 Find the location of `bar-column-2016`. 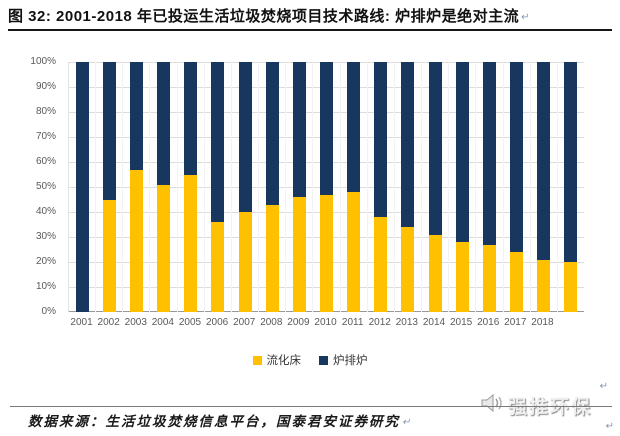

bar-column-2016 is located at coordinates (488, 187).